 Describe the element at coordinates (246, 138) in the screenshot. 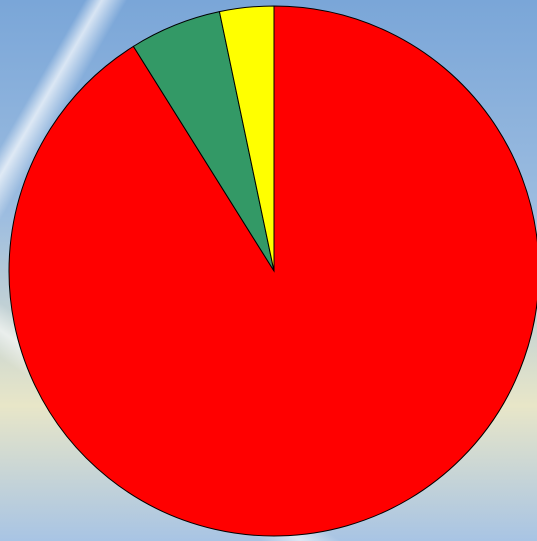

I see `pie-slice` at that location.